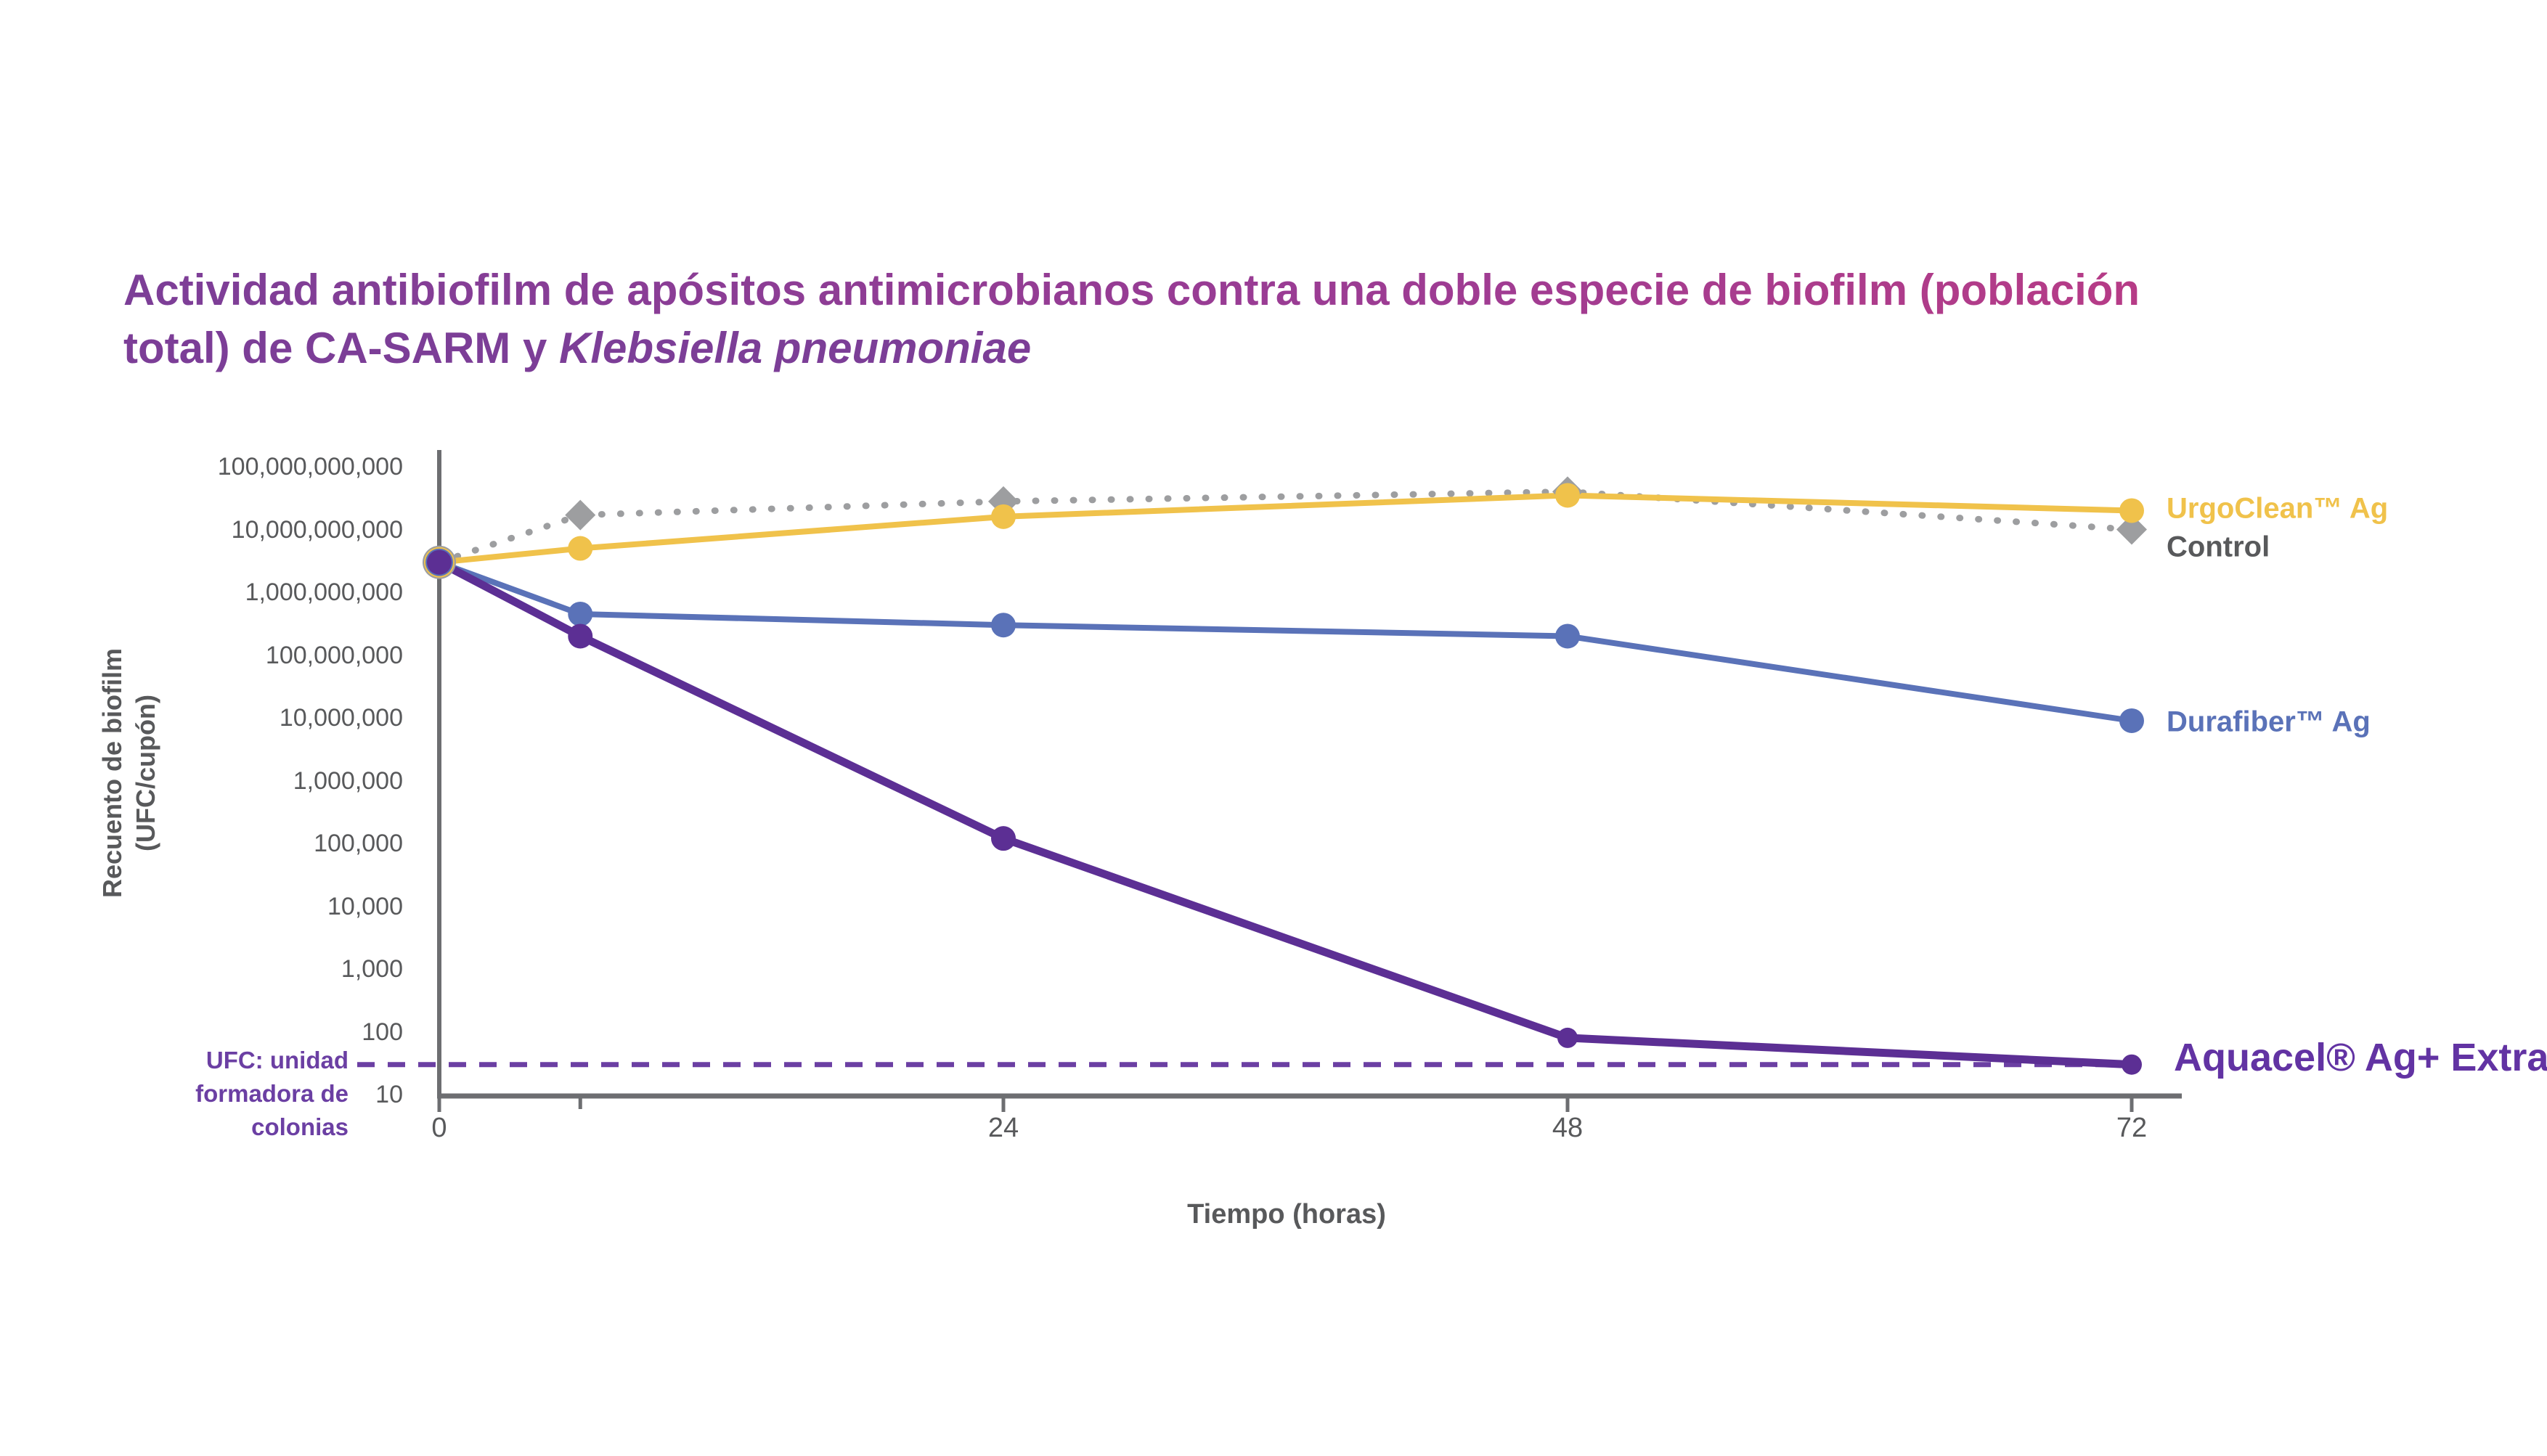 The width and height of the screenshot is (2547, 1456). Describe the element at coordinates (2278, 508) in the screenshot. I see `series-label-urgoclean-ag: UrgoClean™ Ag` at that location.